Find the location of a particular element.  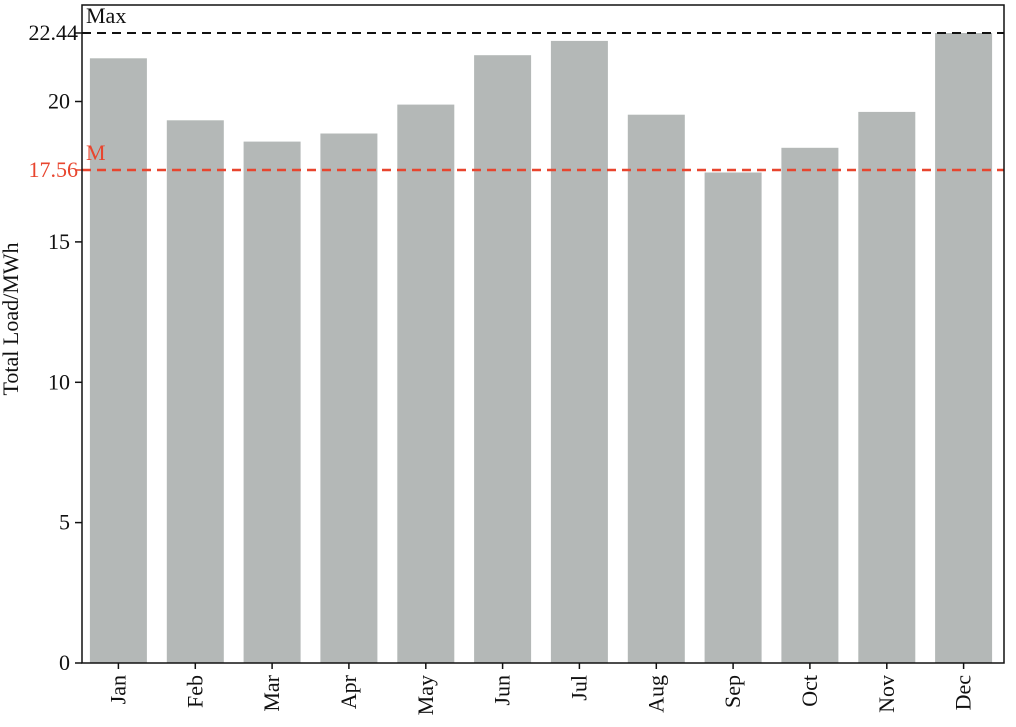

ref-name-label-max: Max is located at coordinates (106, 15).